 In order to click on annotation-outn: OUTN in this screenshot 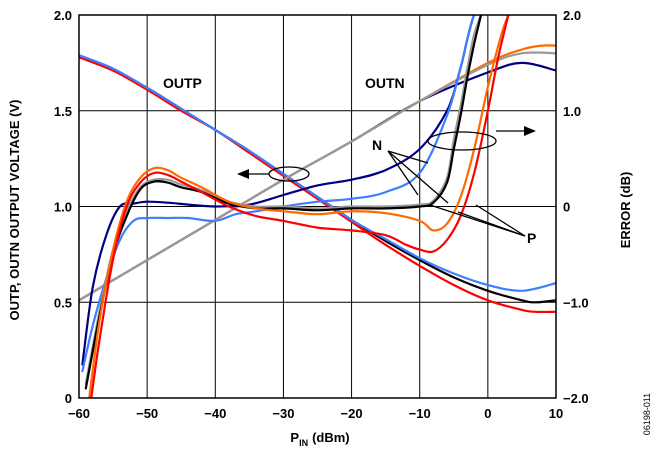, I will do `click(385, 83)`.